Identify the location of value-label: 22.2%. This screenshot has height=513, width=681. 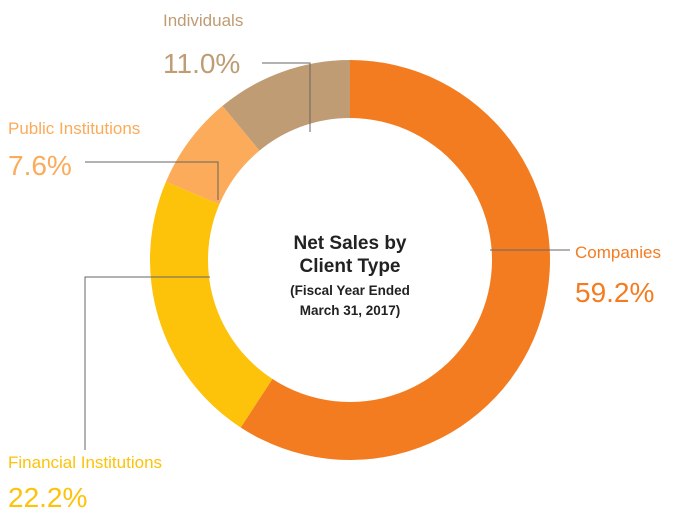
(47, 497).